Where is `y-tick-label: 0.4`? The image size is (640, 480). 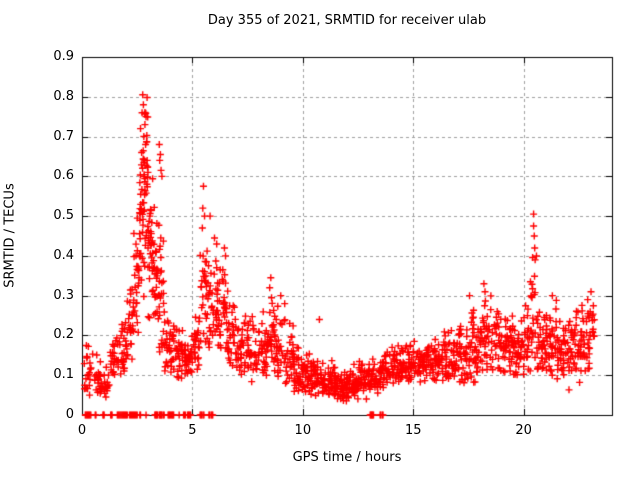
y-tick-label: 0.4 is located at coordinates (63, 255).